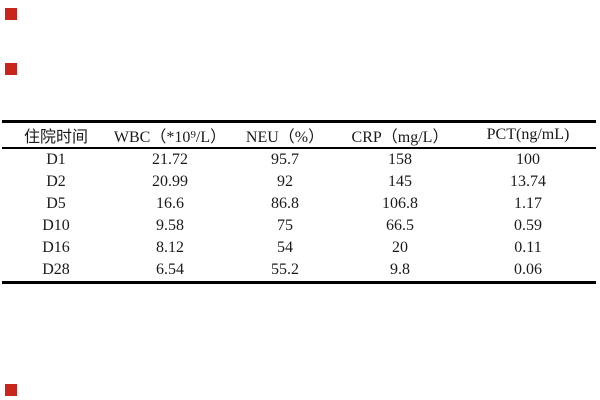 The height and width of the screenshot is (400, 600). I want to click on cell-day: D5, so click(56, 203).